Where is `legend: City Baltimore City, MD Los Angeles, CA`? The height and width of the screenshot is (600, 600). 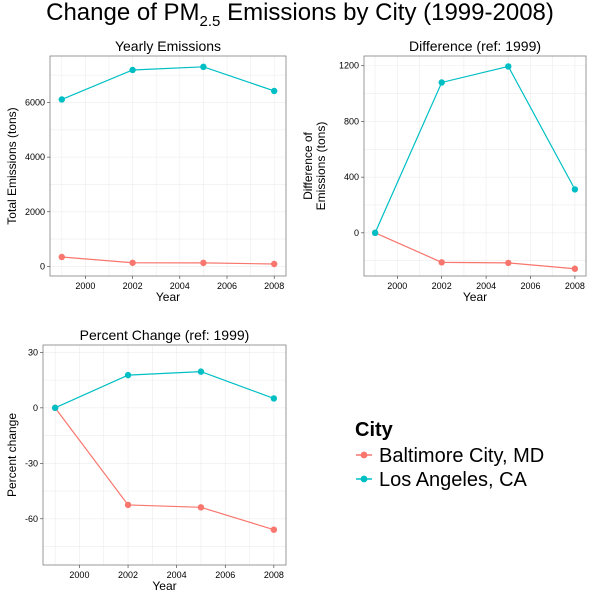 legend: City Baltimore City, MD Los Angeles, CA is located at coordinates (449, 455).